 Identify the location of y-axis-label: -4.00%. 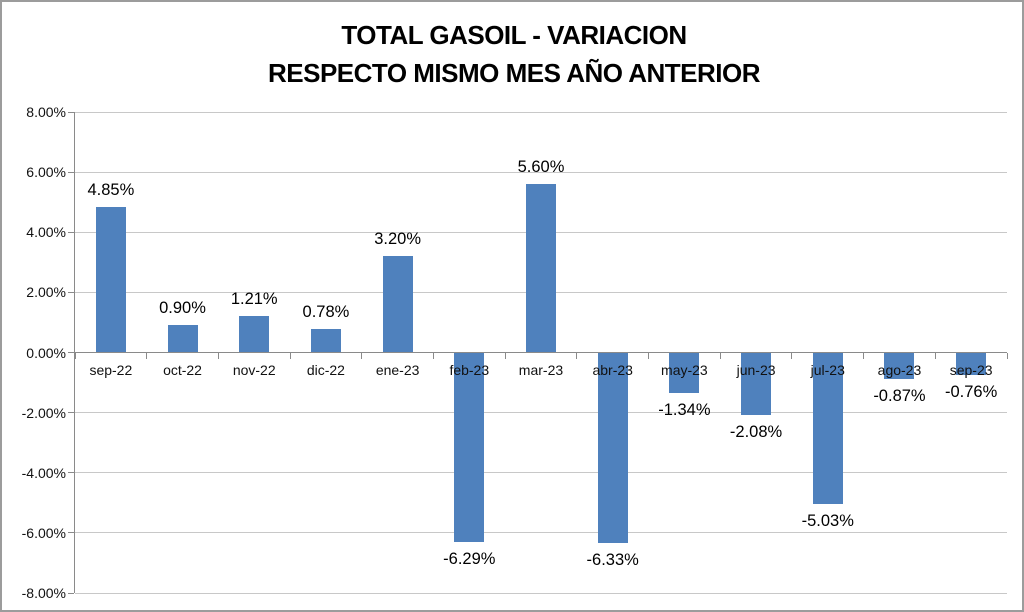
(43, 472).